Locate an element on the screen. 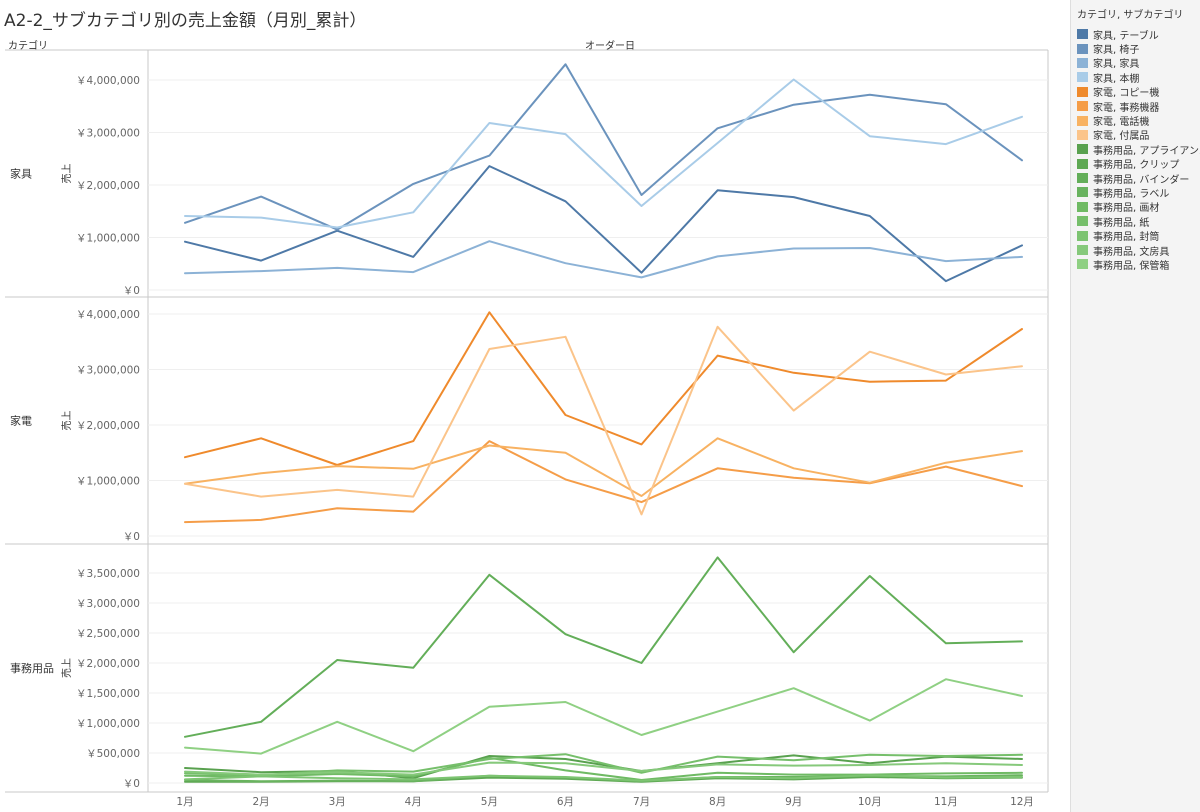  legend-label: 事務用品, クリップ is located at coordinates (1136, 166).